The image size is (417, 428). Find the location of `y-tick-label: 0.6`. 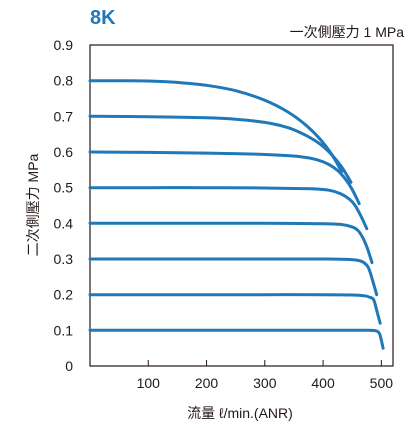

y-tick-label: 0.6 is located at coordinates (64, 152).